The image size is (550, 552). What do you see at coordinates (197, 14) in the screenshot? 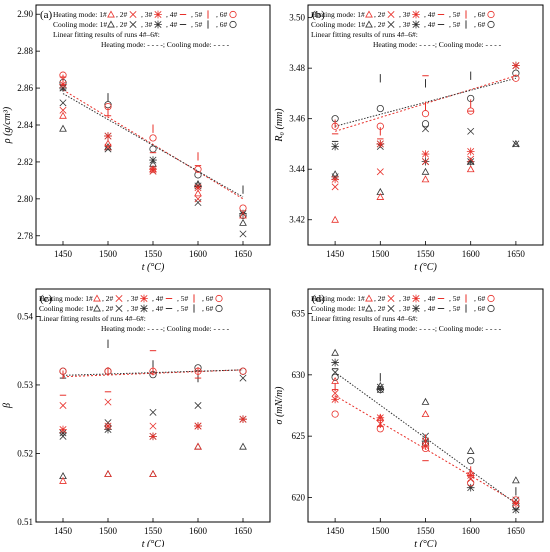
I see `heating-legend-run-label: , 5#` at bounding box center [197, 14].